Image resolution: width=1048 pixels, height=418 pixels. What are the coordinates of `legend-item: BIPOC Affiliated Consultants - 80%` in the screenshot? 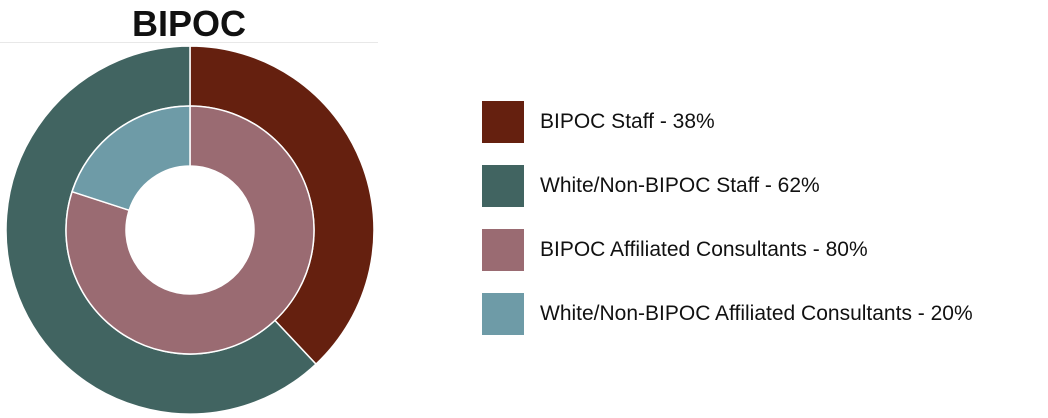 It's located at (727, 250).